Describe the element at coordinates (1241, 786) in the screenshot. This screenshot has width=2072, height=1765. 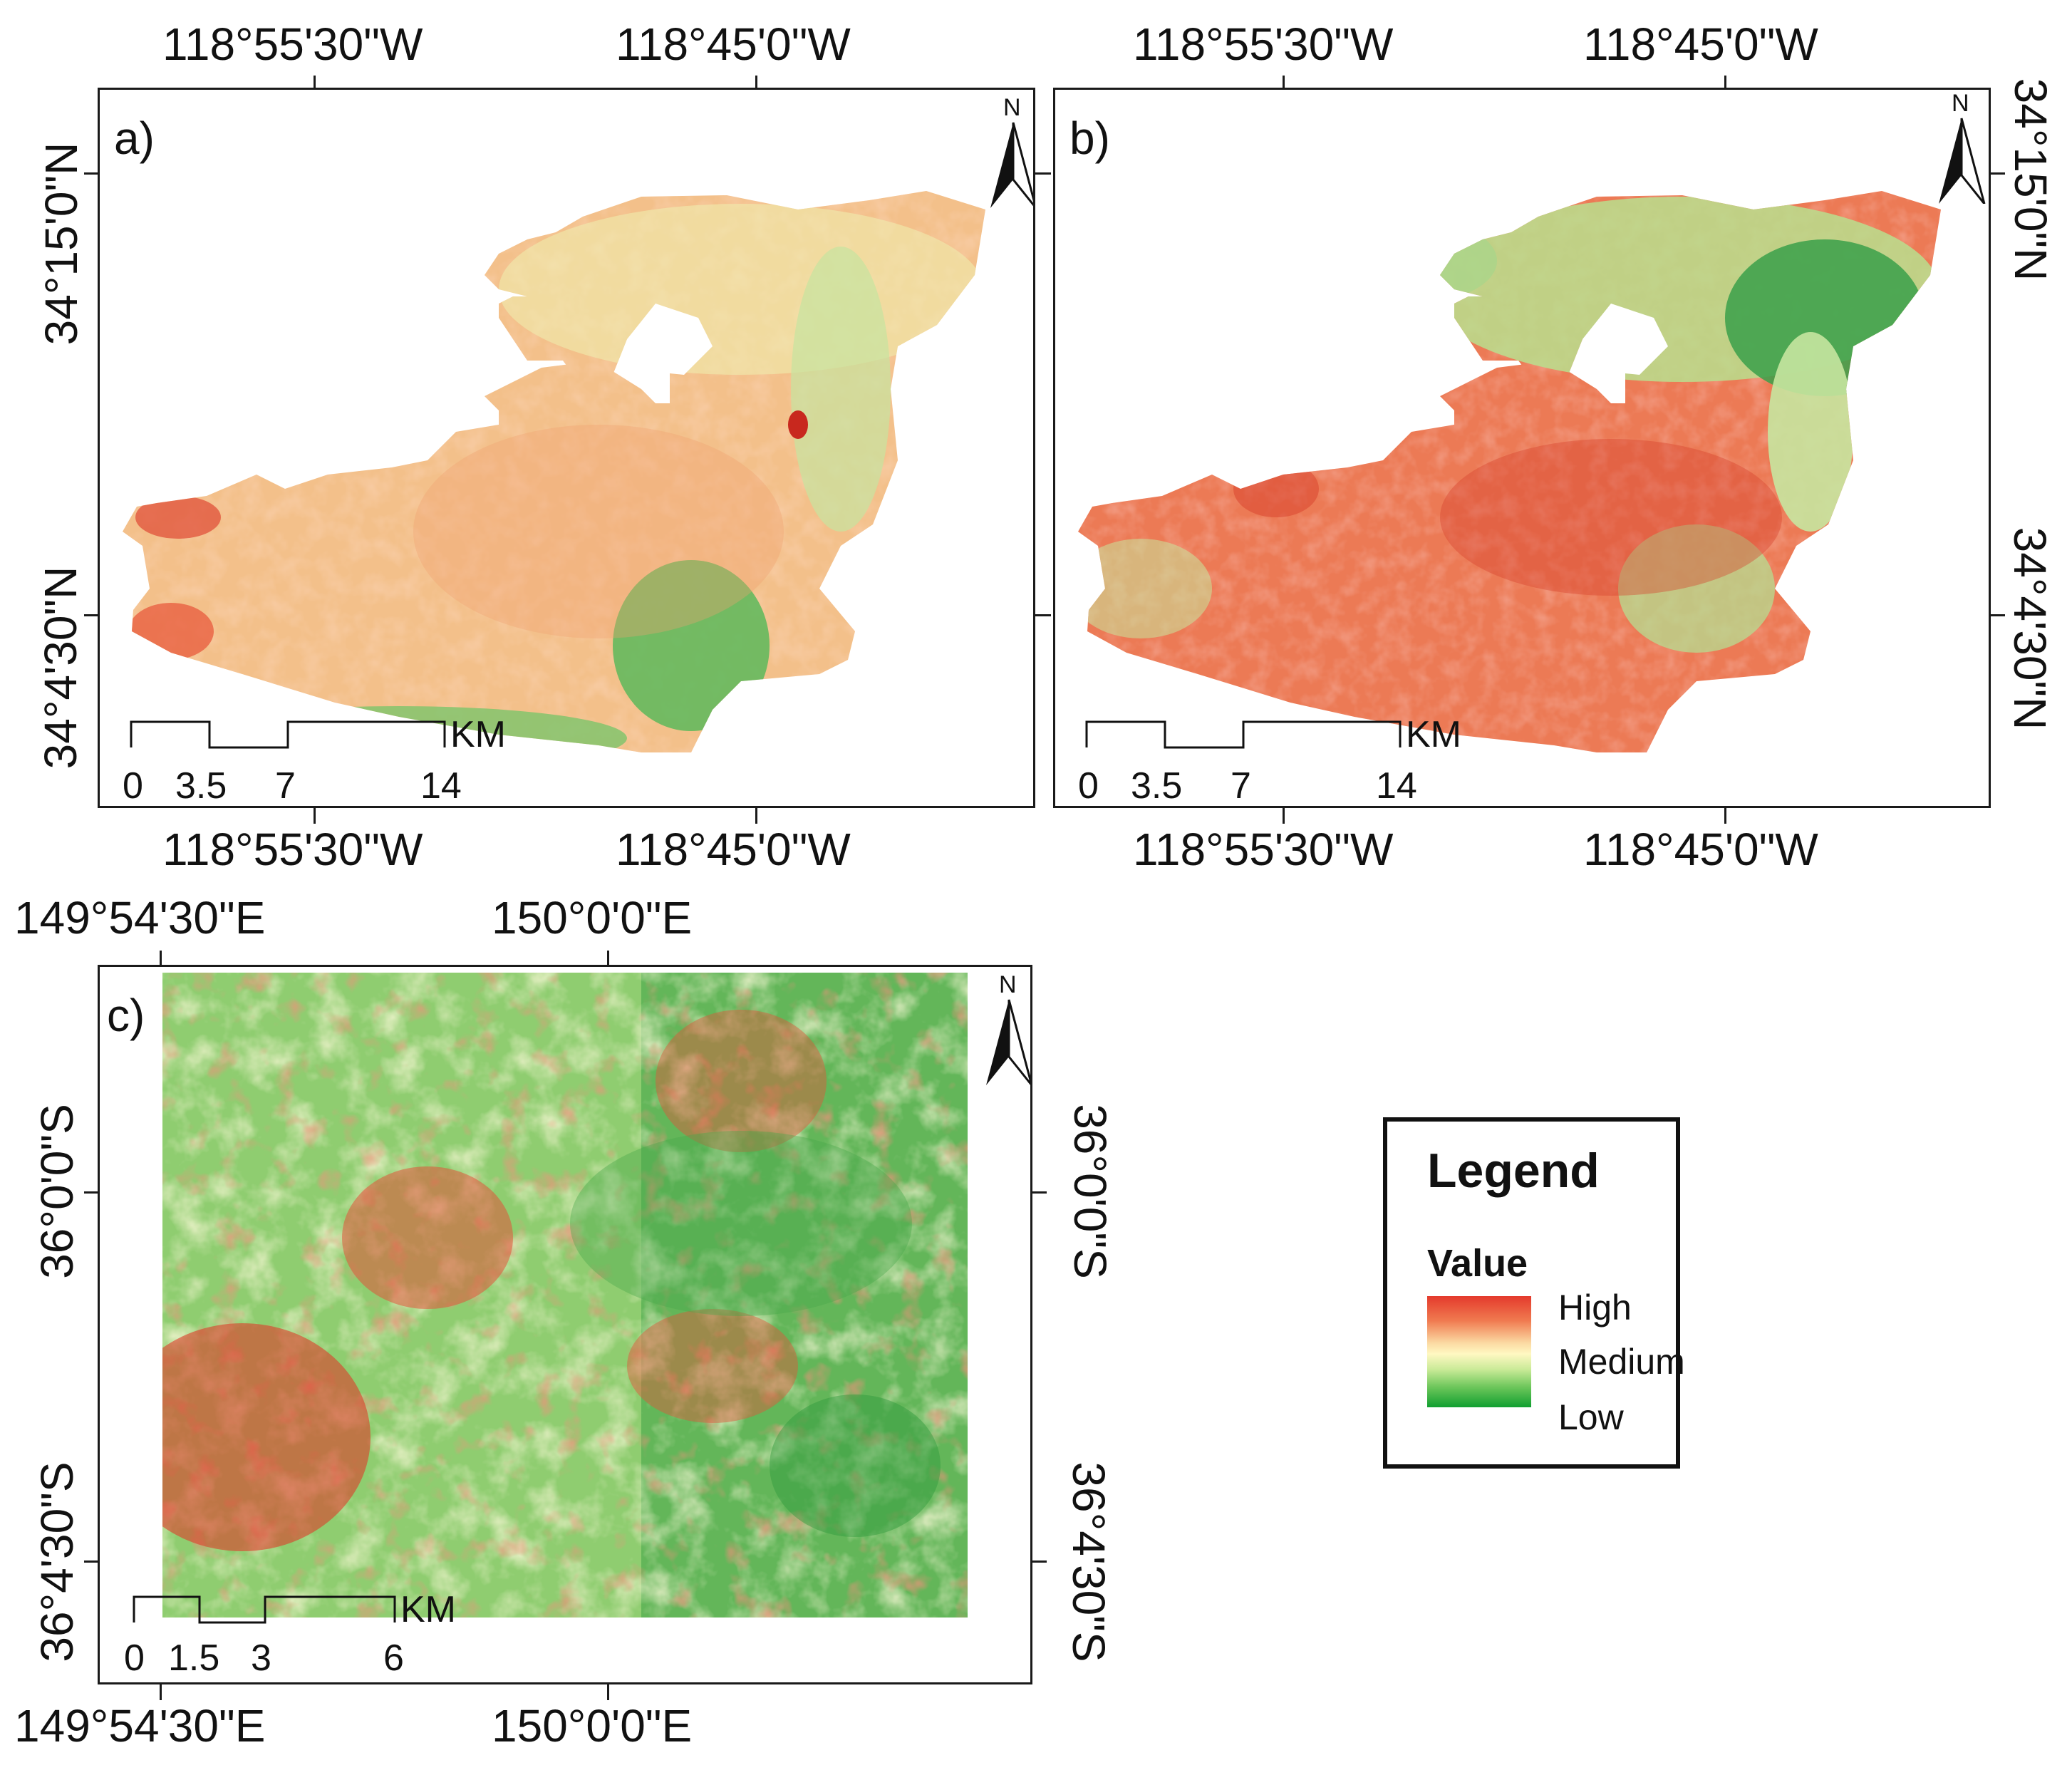
I see `scale-tick-b-2: 7` at that location.